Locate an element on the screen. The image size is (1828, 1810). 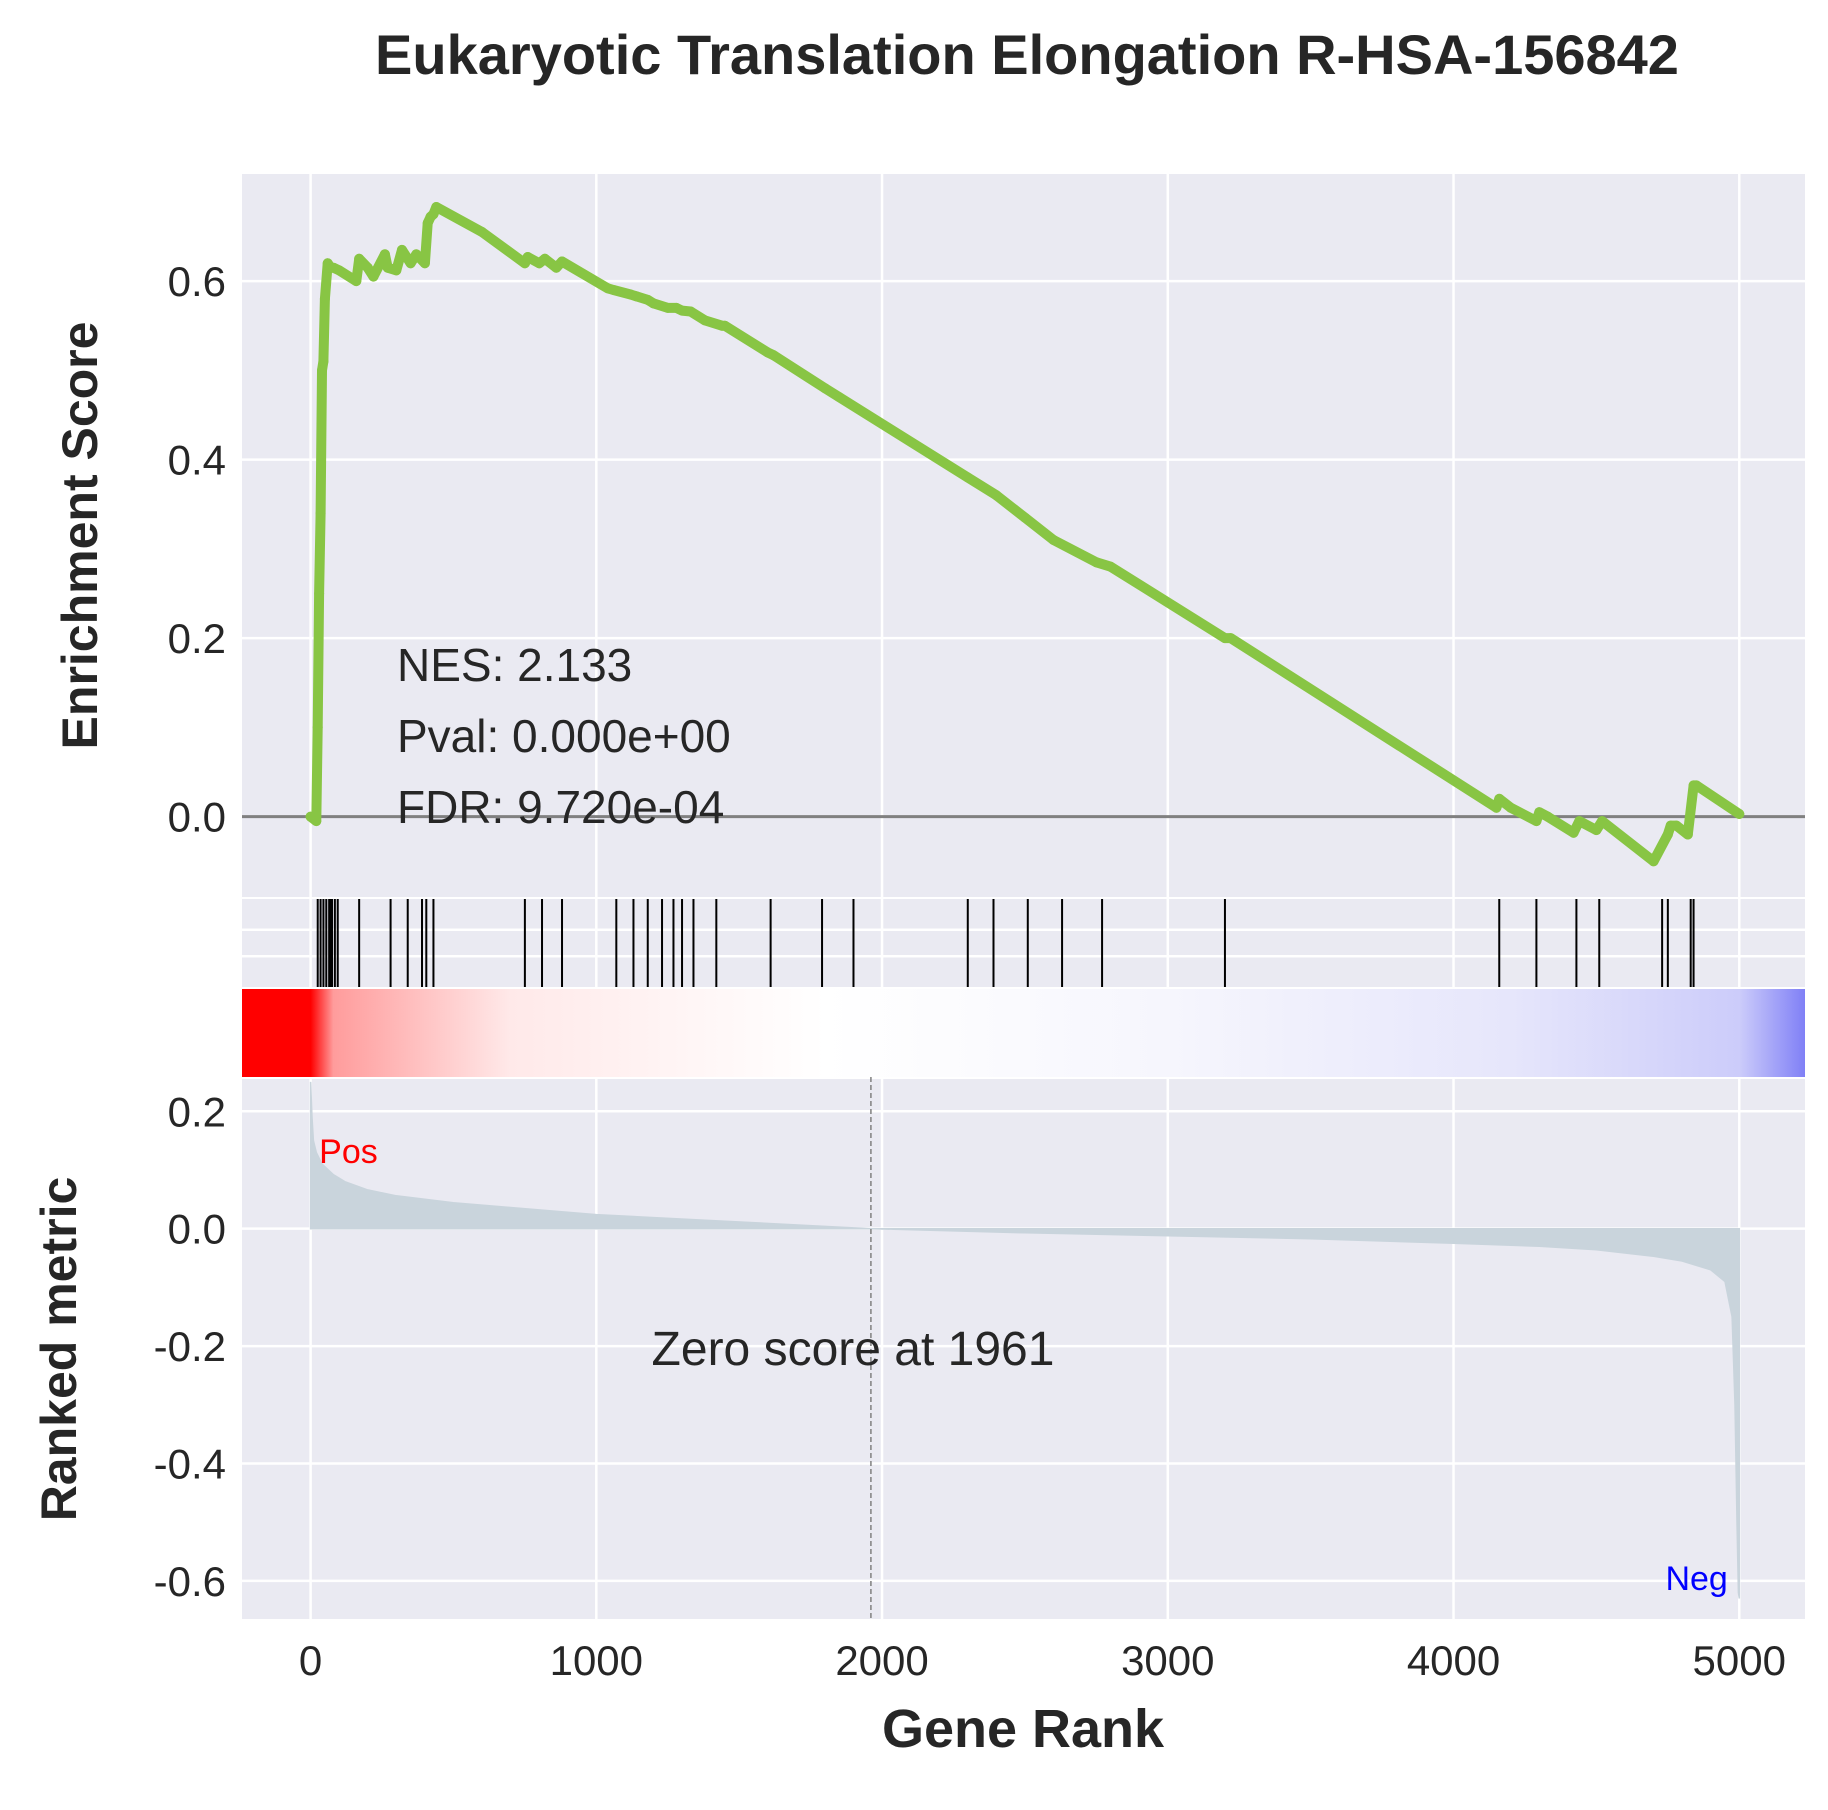
hits-panel-background is located at coordinates (1023, 943).